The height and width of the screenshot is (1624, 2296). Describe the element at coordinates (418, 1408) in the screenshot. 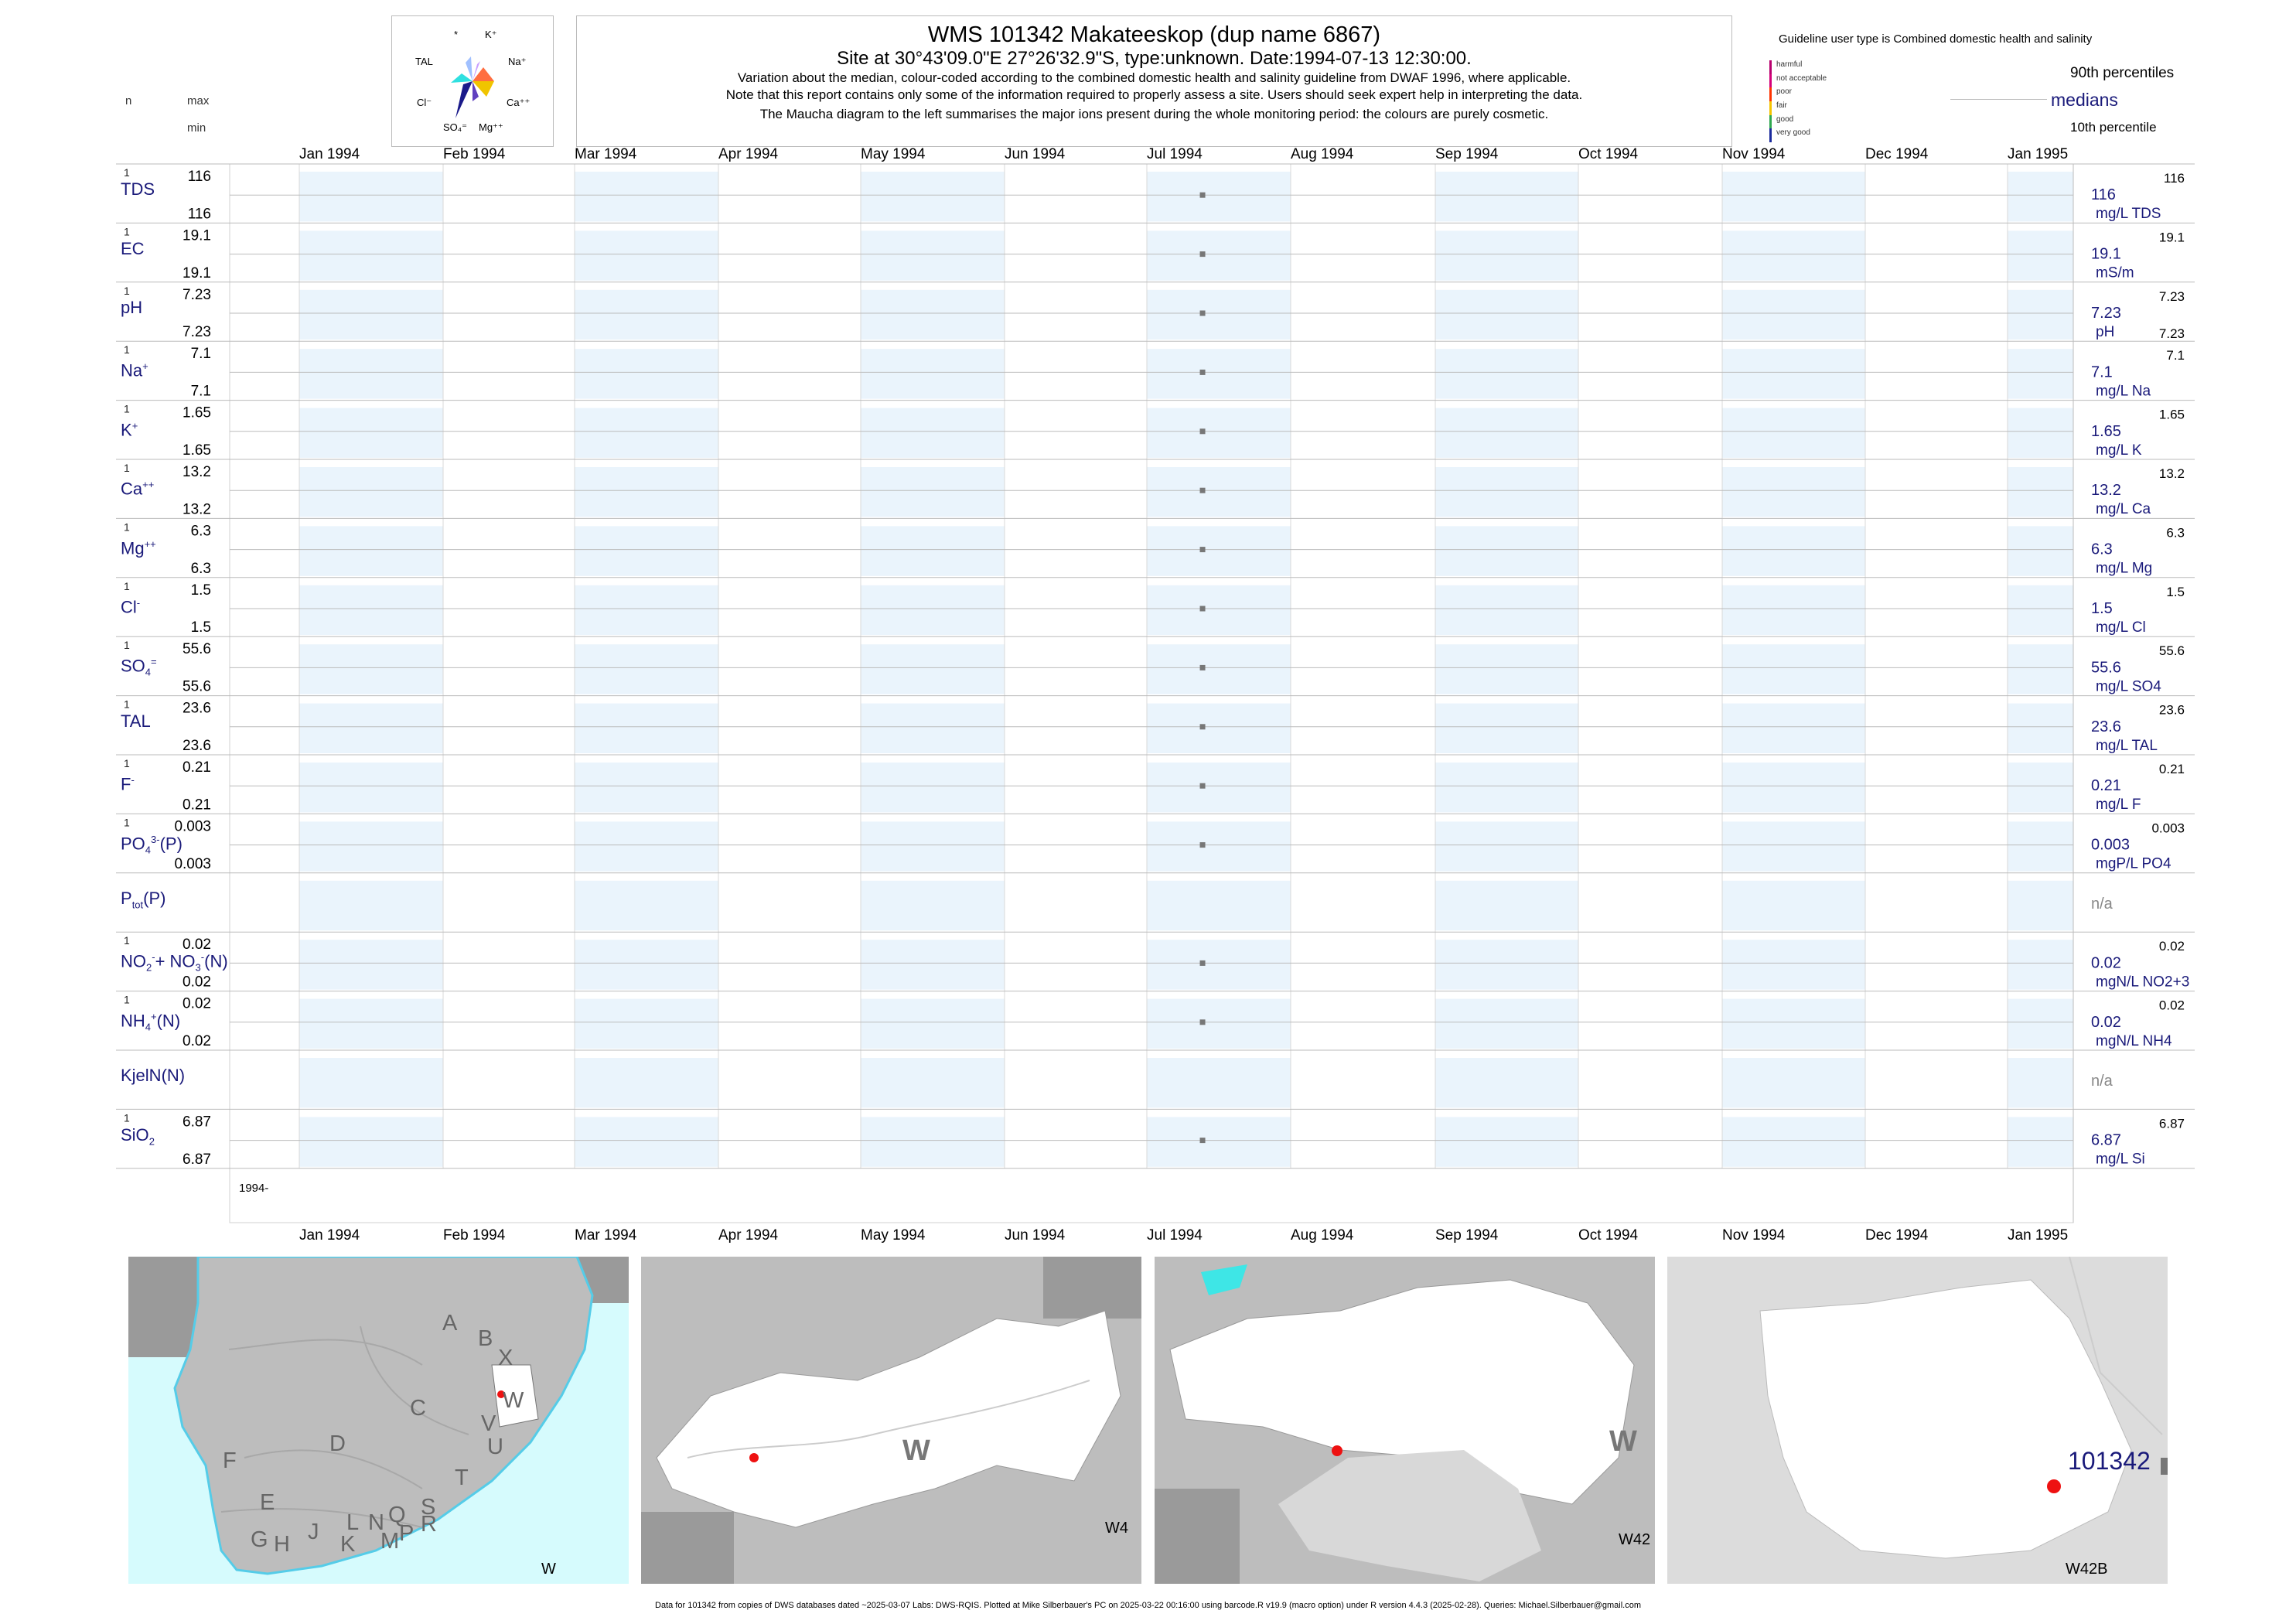

I see `catchment-letter: C` at that location.